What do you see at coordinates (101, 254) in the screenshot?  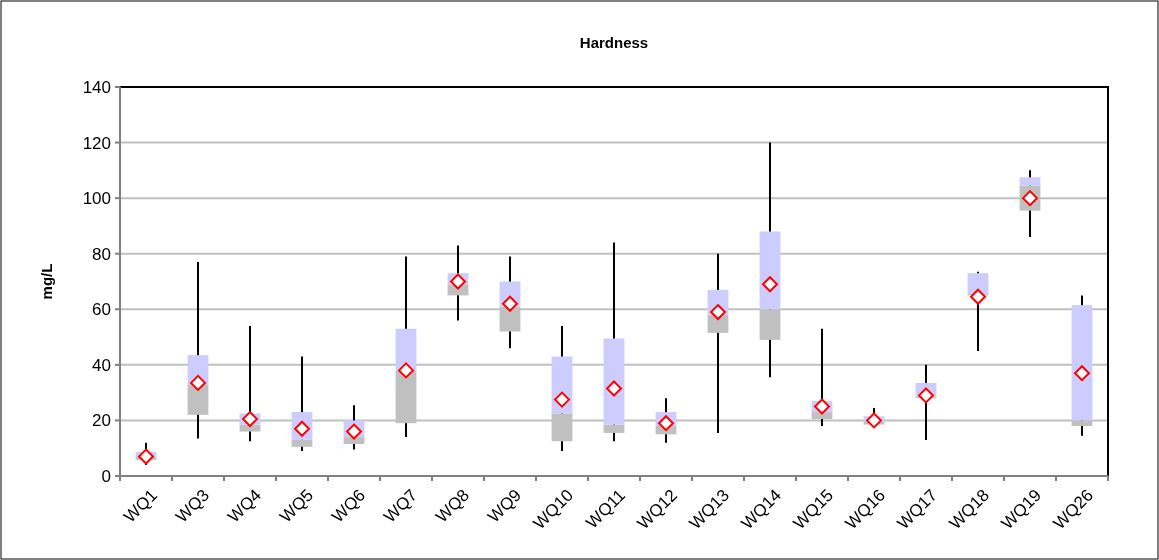 I see `y-tick-label: 80` at bounding box center [101, 254].